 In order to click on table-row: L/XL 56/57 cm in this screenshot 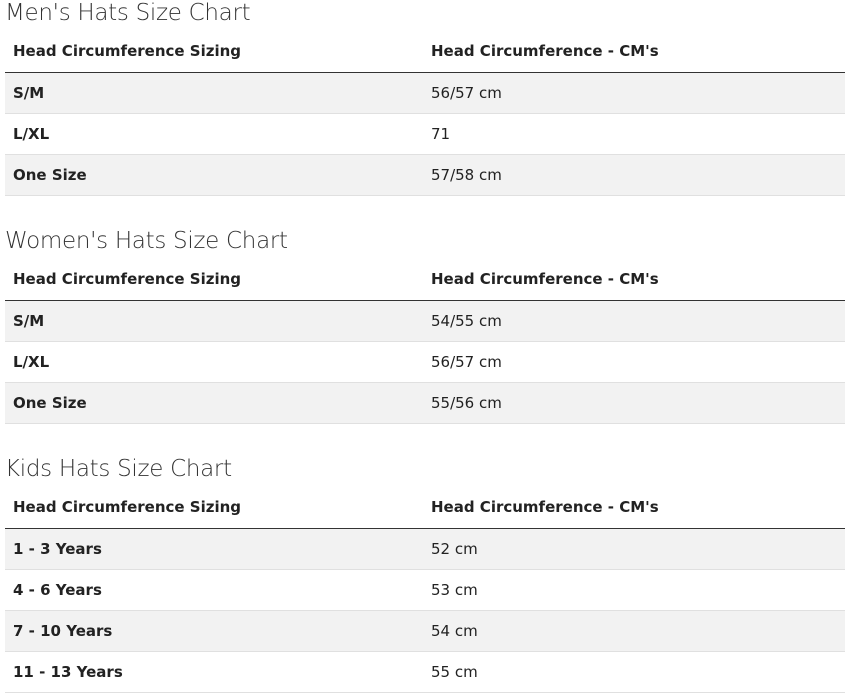, I will do `click(425, 362)`.